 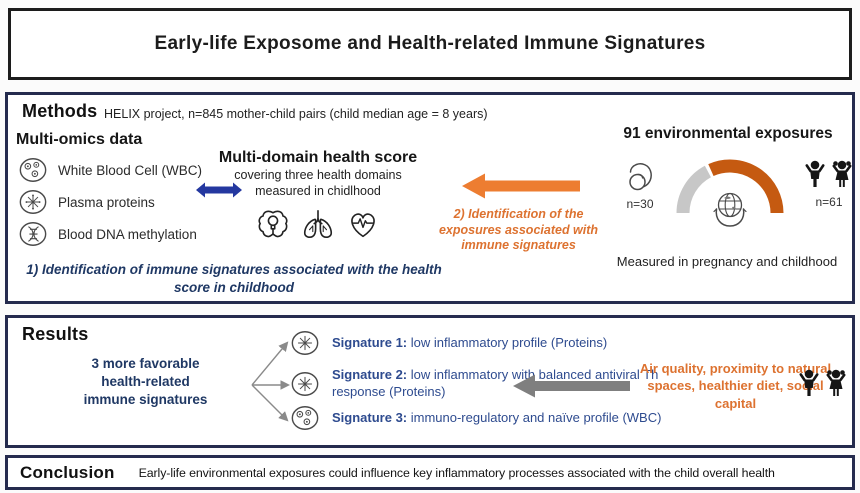 I want to click on omics-item-label: Plasma proteins, so click(x=106, y=202).